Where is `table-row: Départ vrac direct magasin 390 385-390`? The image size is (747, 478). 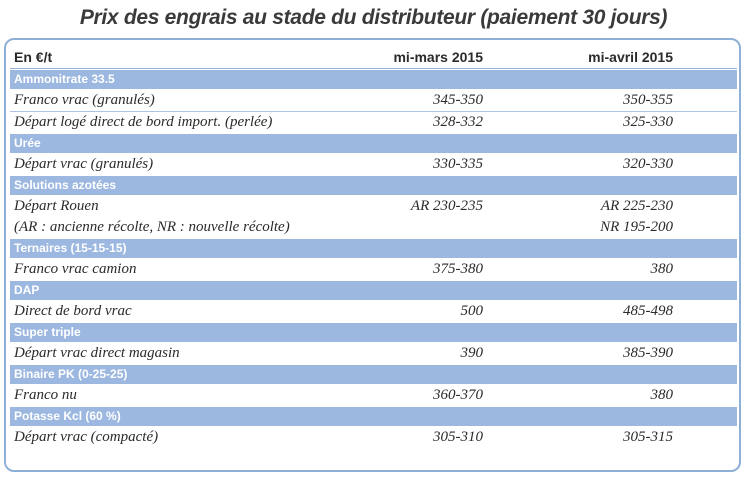
table-row: Départ vrac direct magasin 390 385-390 is located at coordinates (373, 353).